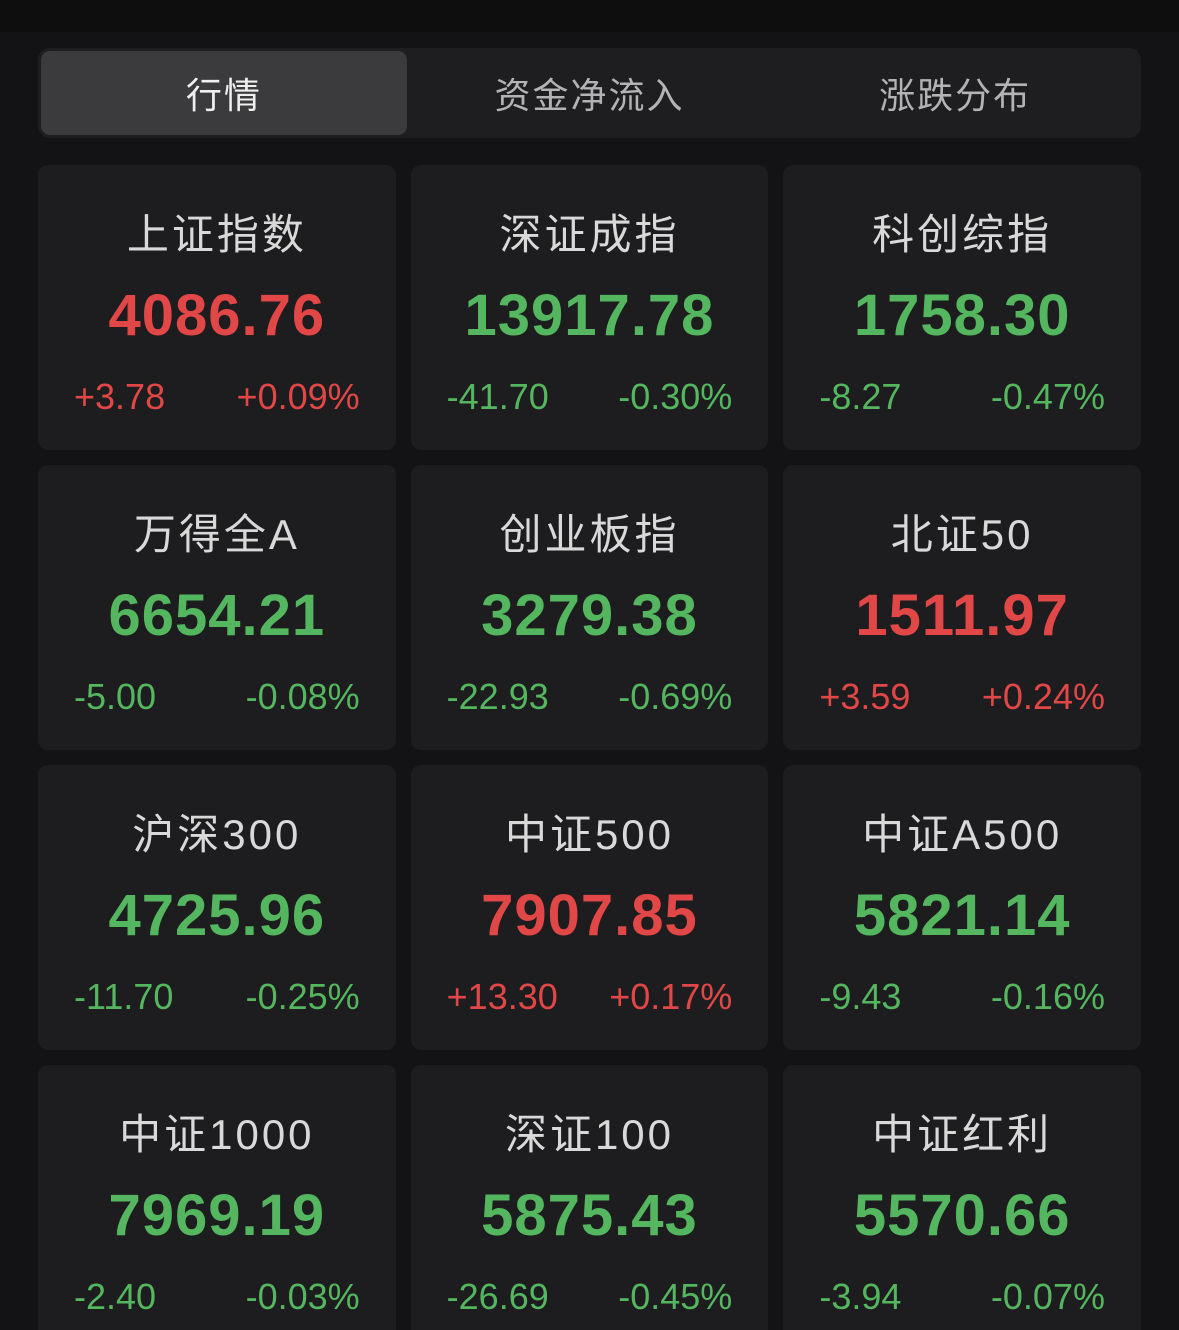  I want to click on index-change: +3.78, so click(120, 396).